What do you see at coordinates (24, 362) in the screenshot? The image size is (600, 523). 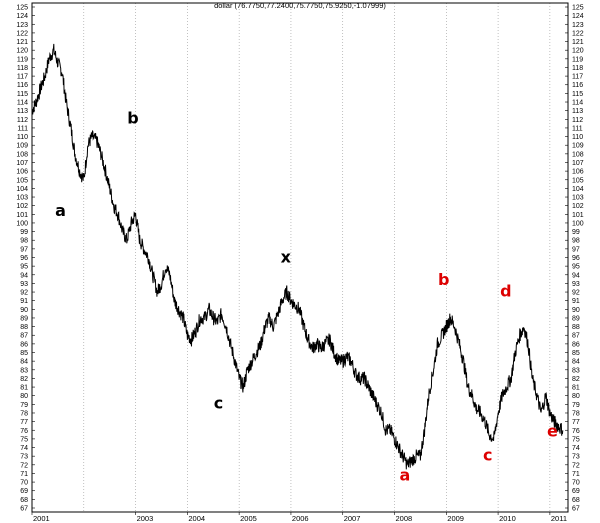 I see `y-tick-label-left: 84` at bounding box center [24, 362].